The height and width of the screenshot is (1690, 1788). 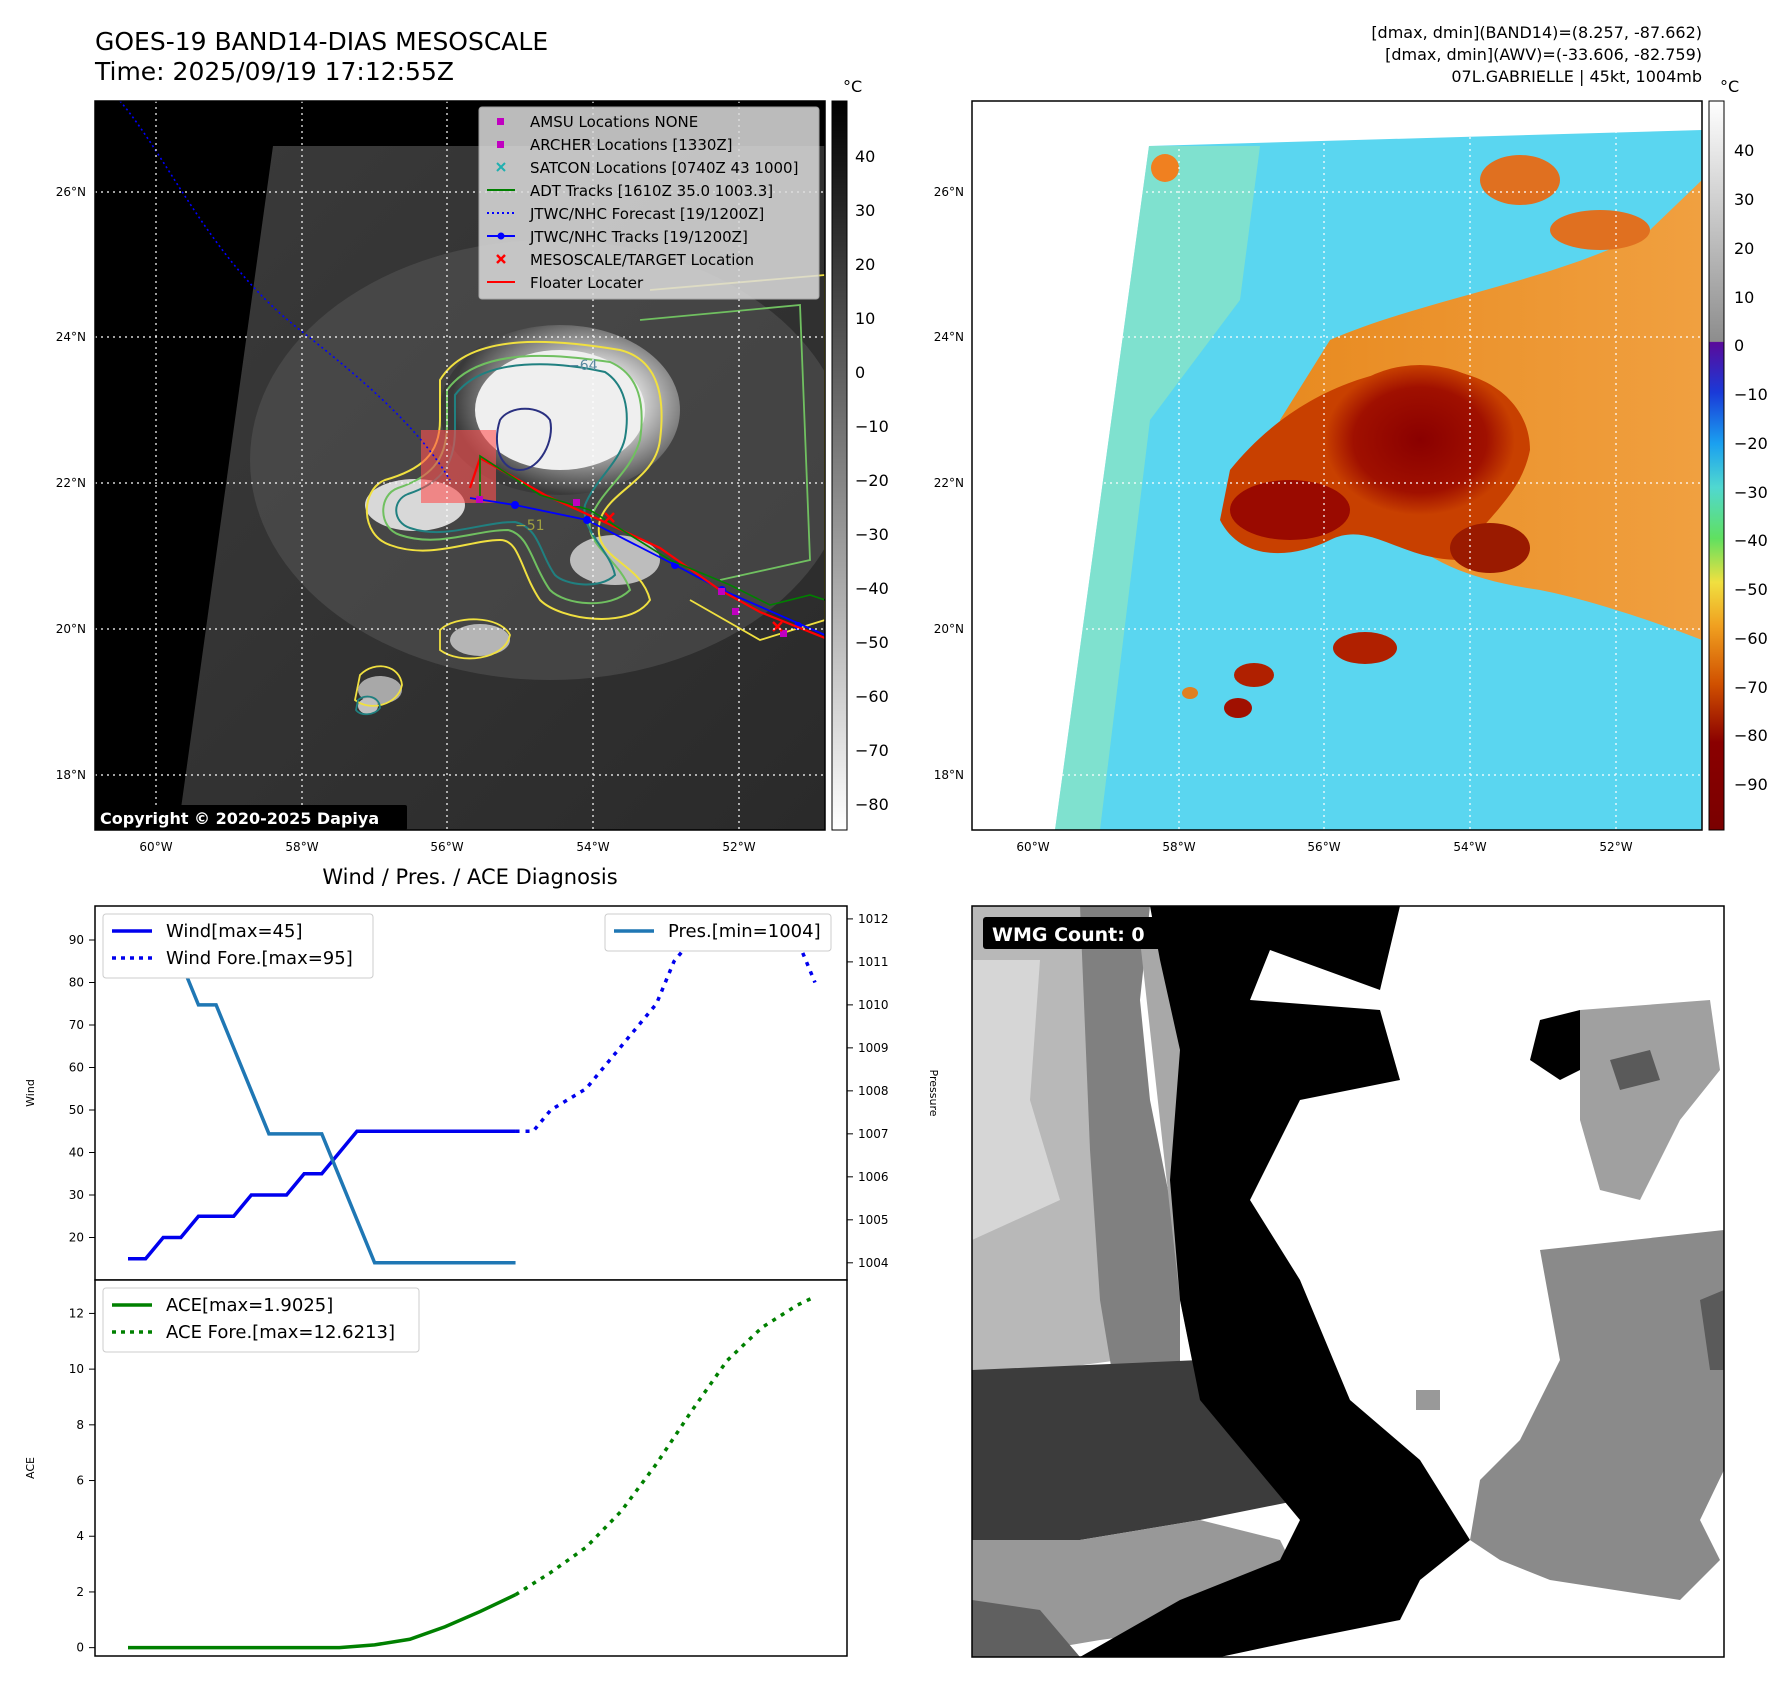 What do you see at coordinates (873, 919) in the screenshot?
I see `pressure-tick-label: 1012` at bounding box center [873, 919].